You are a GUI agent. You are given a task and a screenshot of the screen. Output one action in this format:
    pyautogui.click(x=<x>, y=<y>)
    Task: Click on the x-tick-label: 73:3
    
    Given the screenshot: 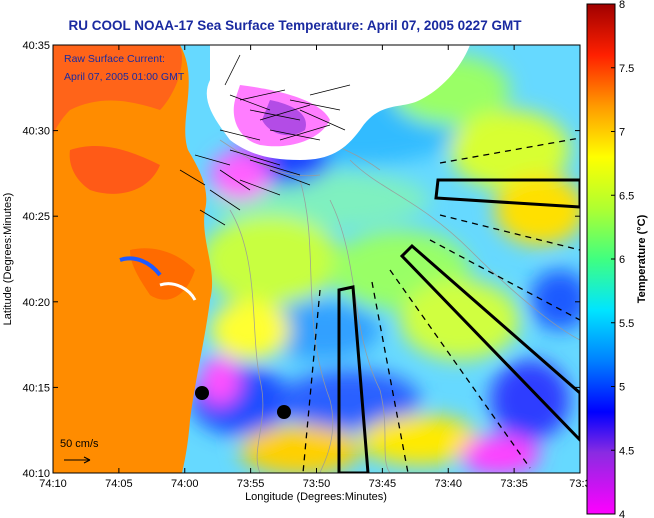 What is the action you would take?
    pyautogui.click(x=579, y=484)
    